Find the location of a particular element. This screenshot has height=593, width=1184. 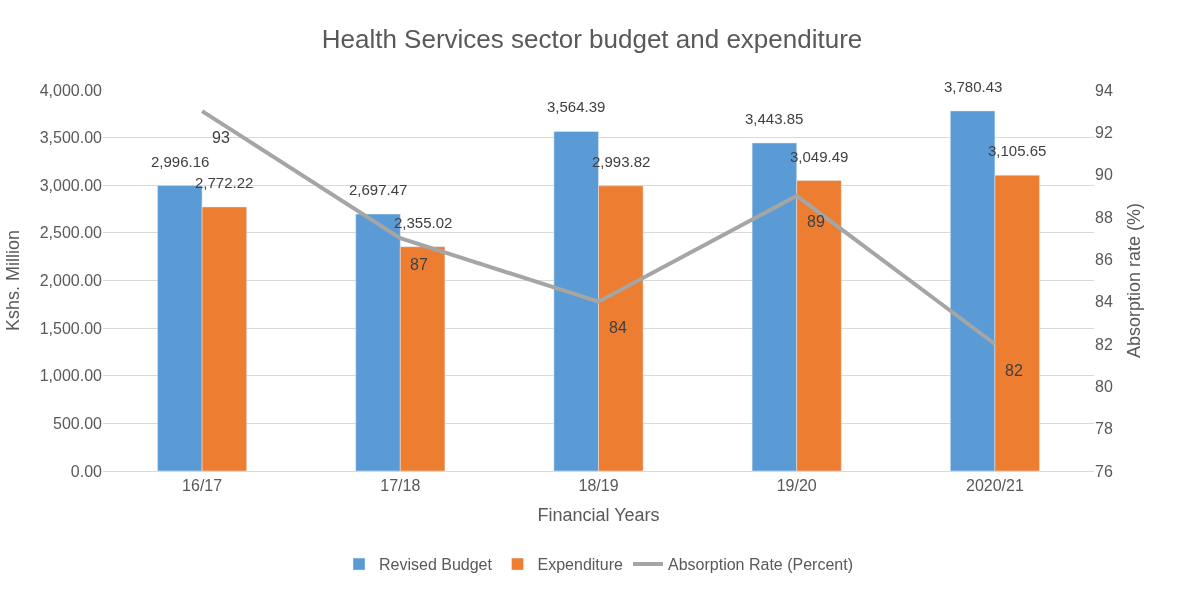

y-tick-label: 500.00 is located at coordinates (78, 423).